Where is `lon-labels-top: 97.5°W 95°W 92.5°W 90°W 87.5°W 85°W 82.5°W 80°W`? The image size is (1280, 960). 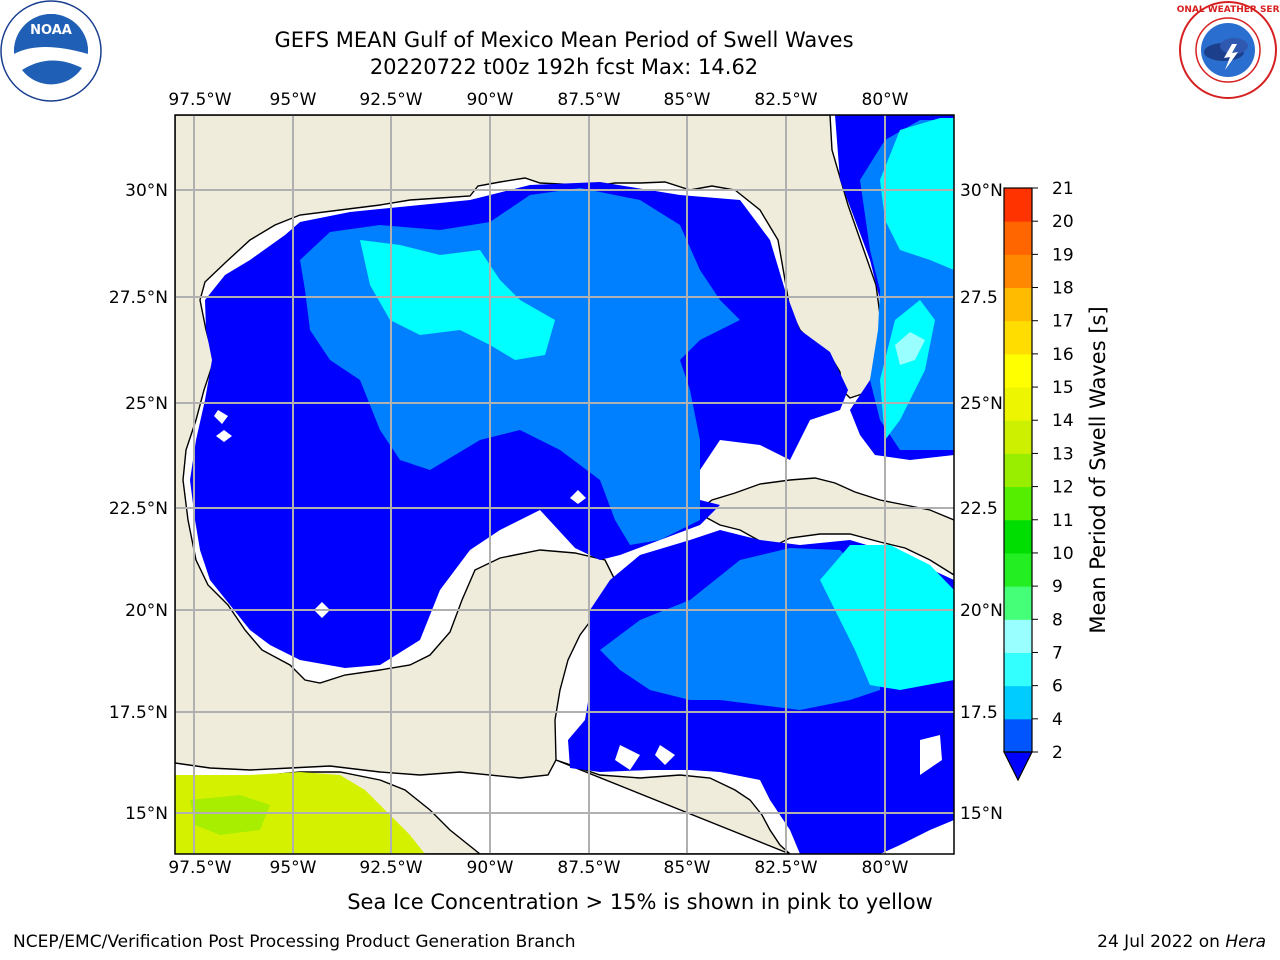 lon-labels-top: 97.5°W 95°W 92.5°W 90°W 87.5°W 85°W 82.5°W 80°W is located at coordinates (538, 100).